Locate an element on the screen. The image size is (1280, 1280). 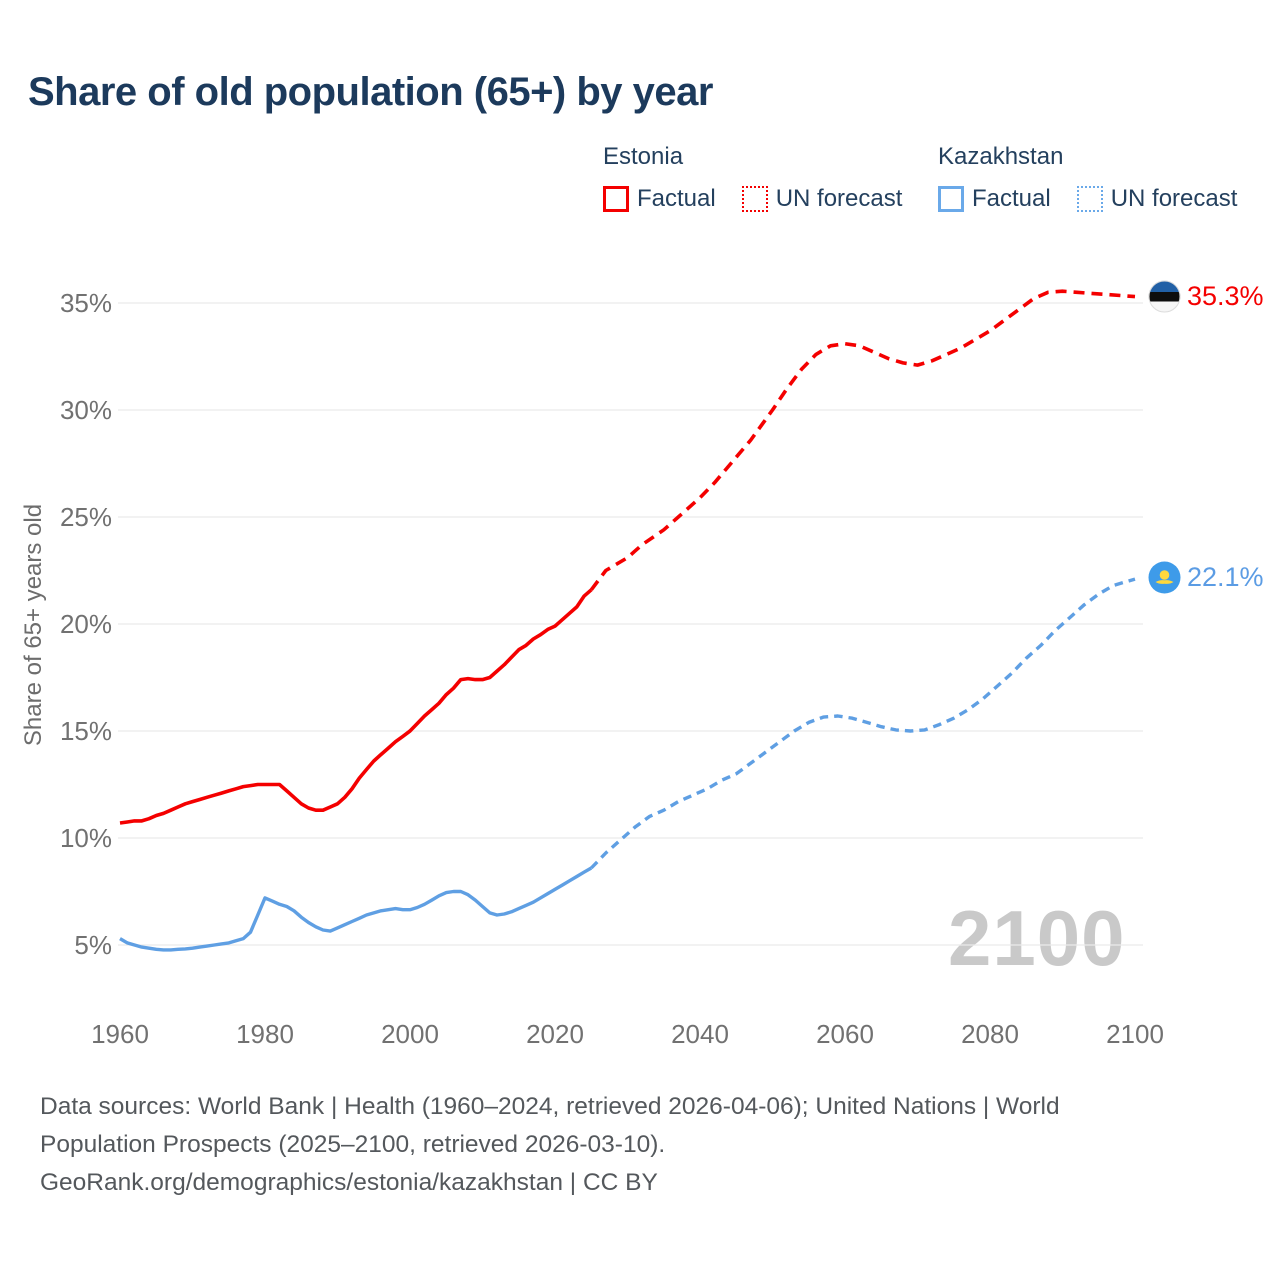
series-kazakhstan-forecast is located at coordinates (863, 723).